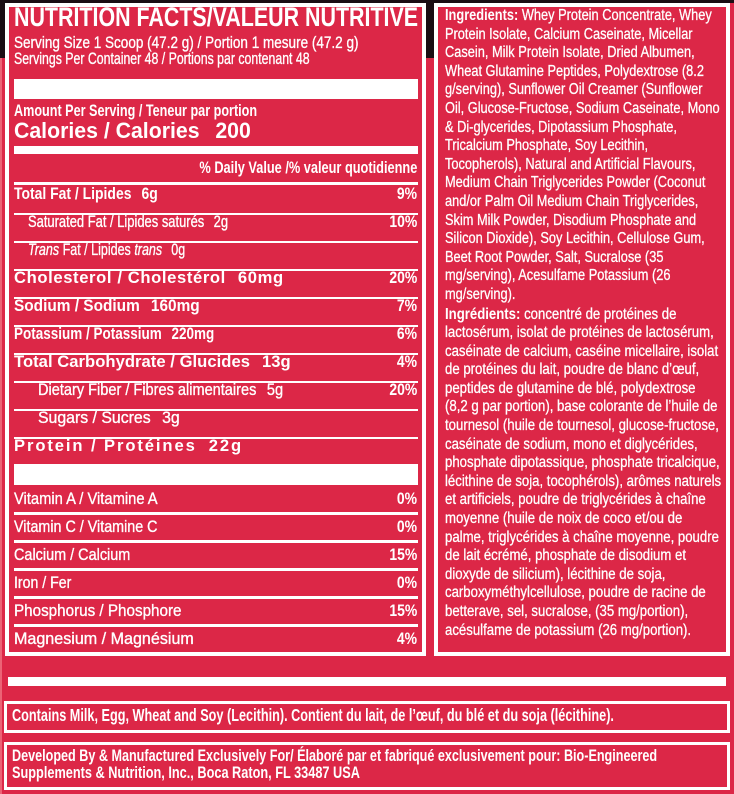  I want to click on nutrient-row: Cholesterol / Cholestérol 60mg 20%, so click(215, 278).